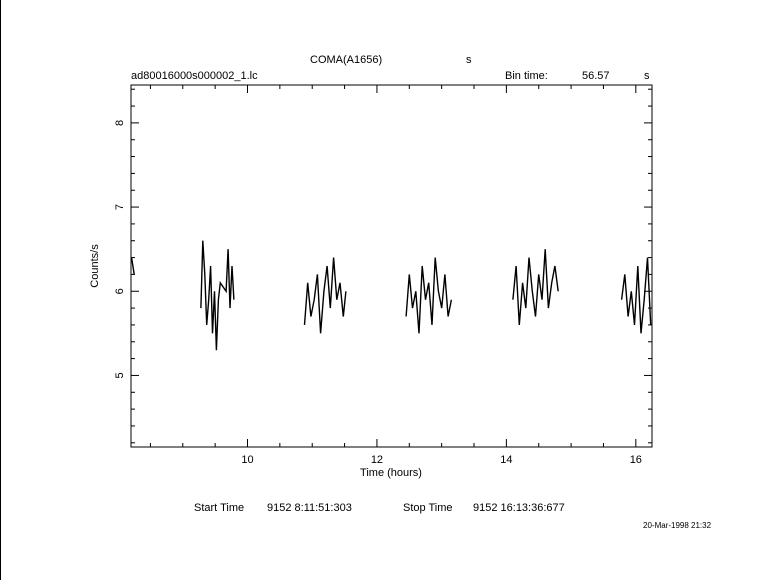  Describe the element at coordinates (596, 76) in the screenshot. I see `bin-time-value: 56.57` at that location.